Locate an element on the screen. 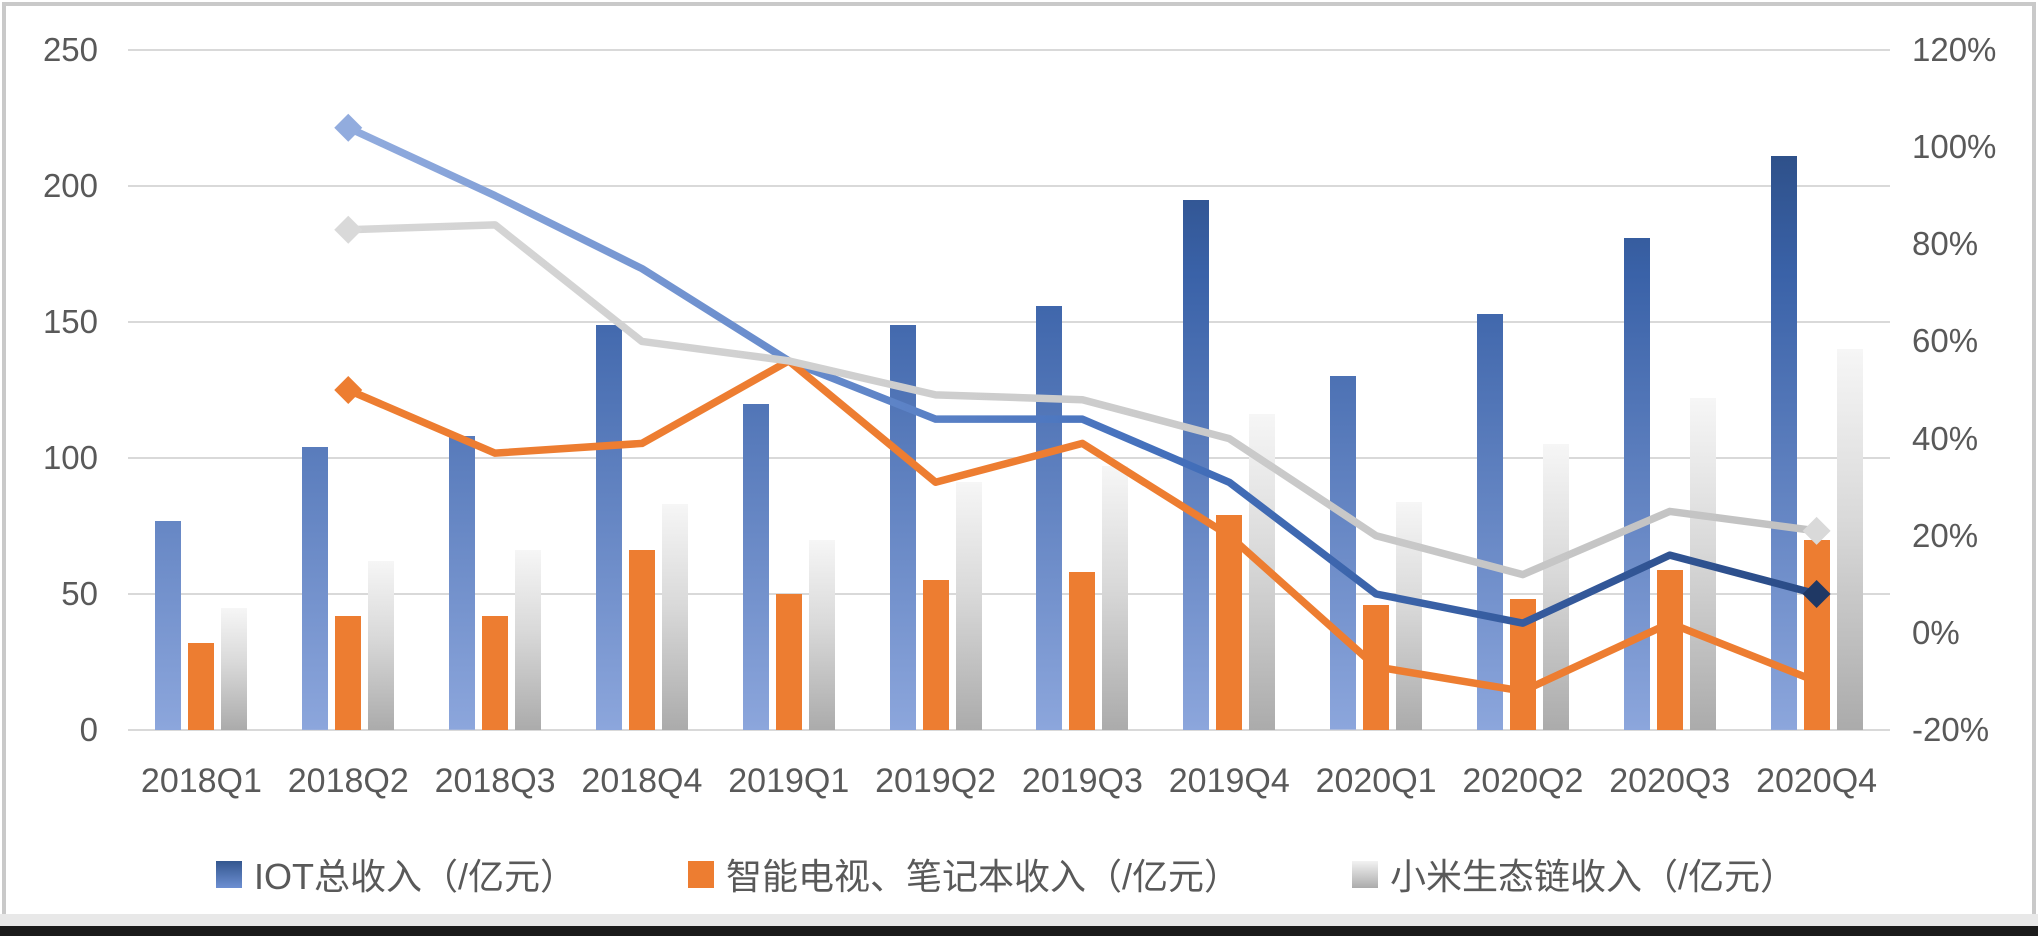 This screenshot has width=2038, height=936. bar-eco-2020Q4 is located at coordinates (1849, 539).